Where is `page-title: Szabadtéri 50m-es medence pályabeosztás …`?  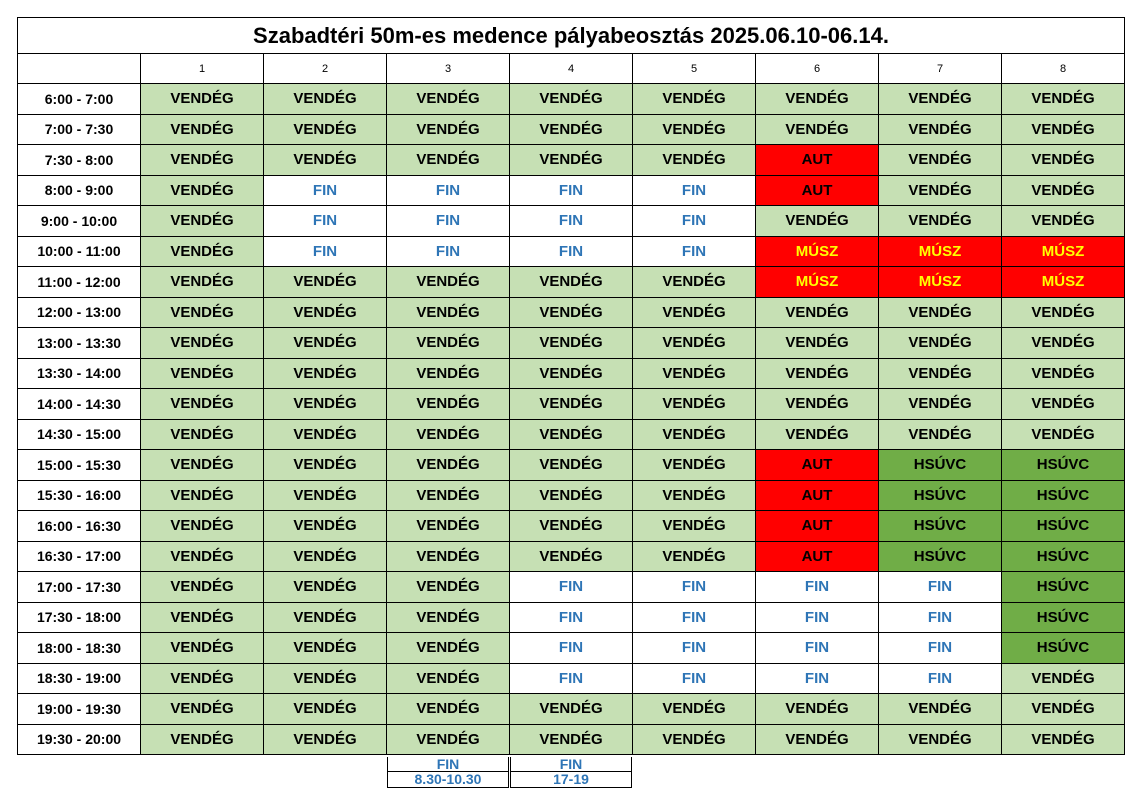 page-title: Szabadtéri 50m-es medence pályabeosztás … is located at coordinates (571, 35).